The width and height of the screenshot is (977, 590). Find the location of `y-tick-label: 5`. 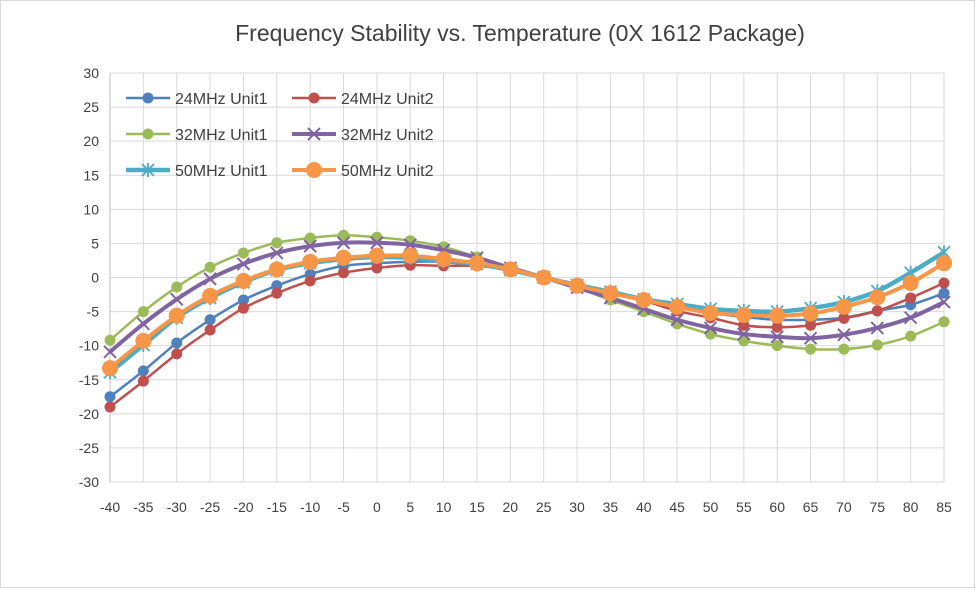

y-tick-label: 5 is located at coordinates (95, 243).